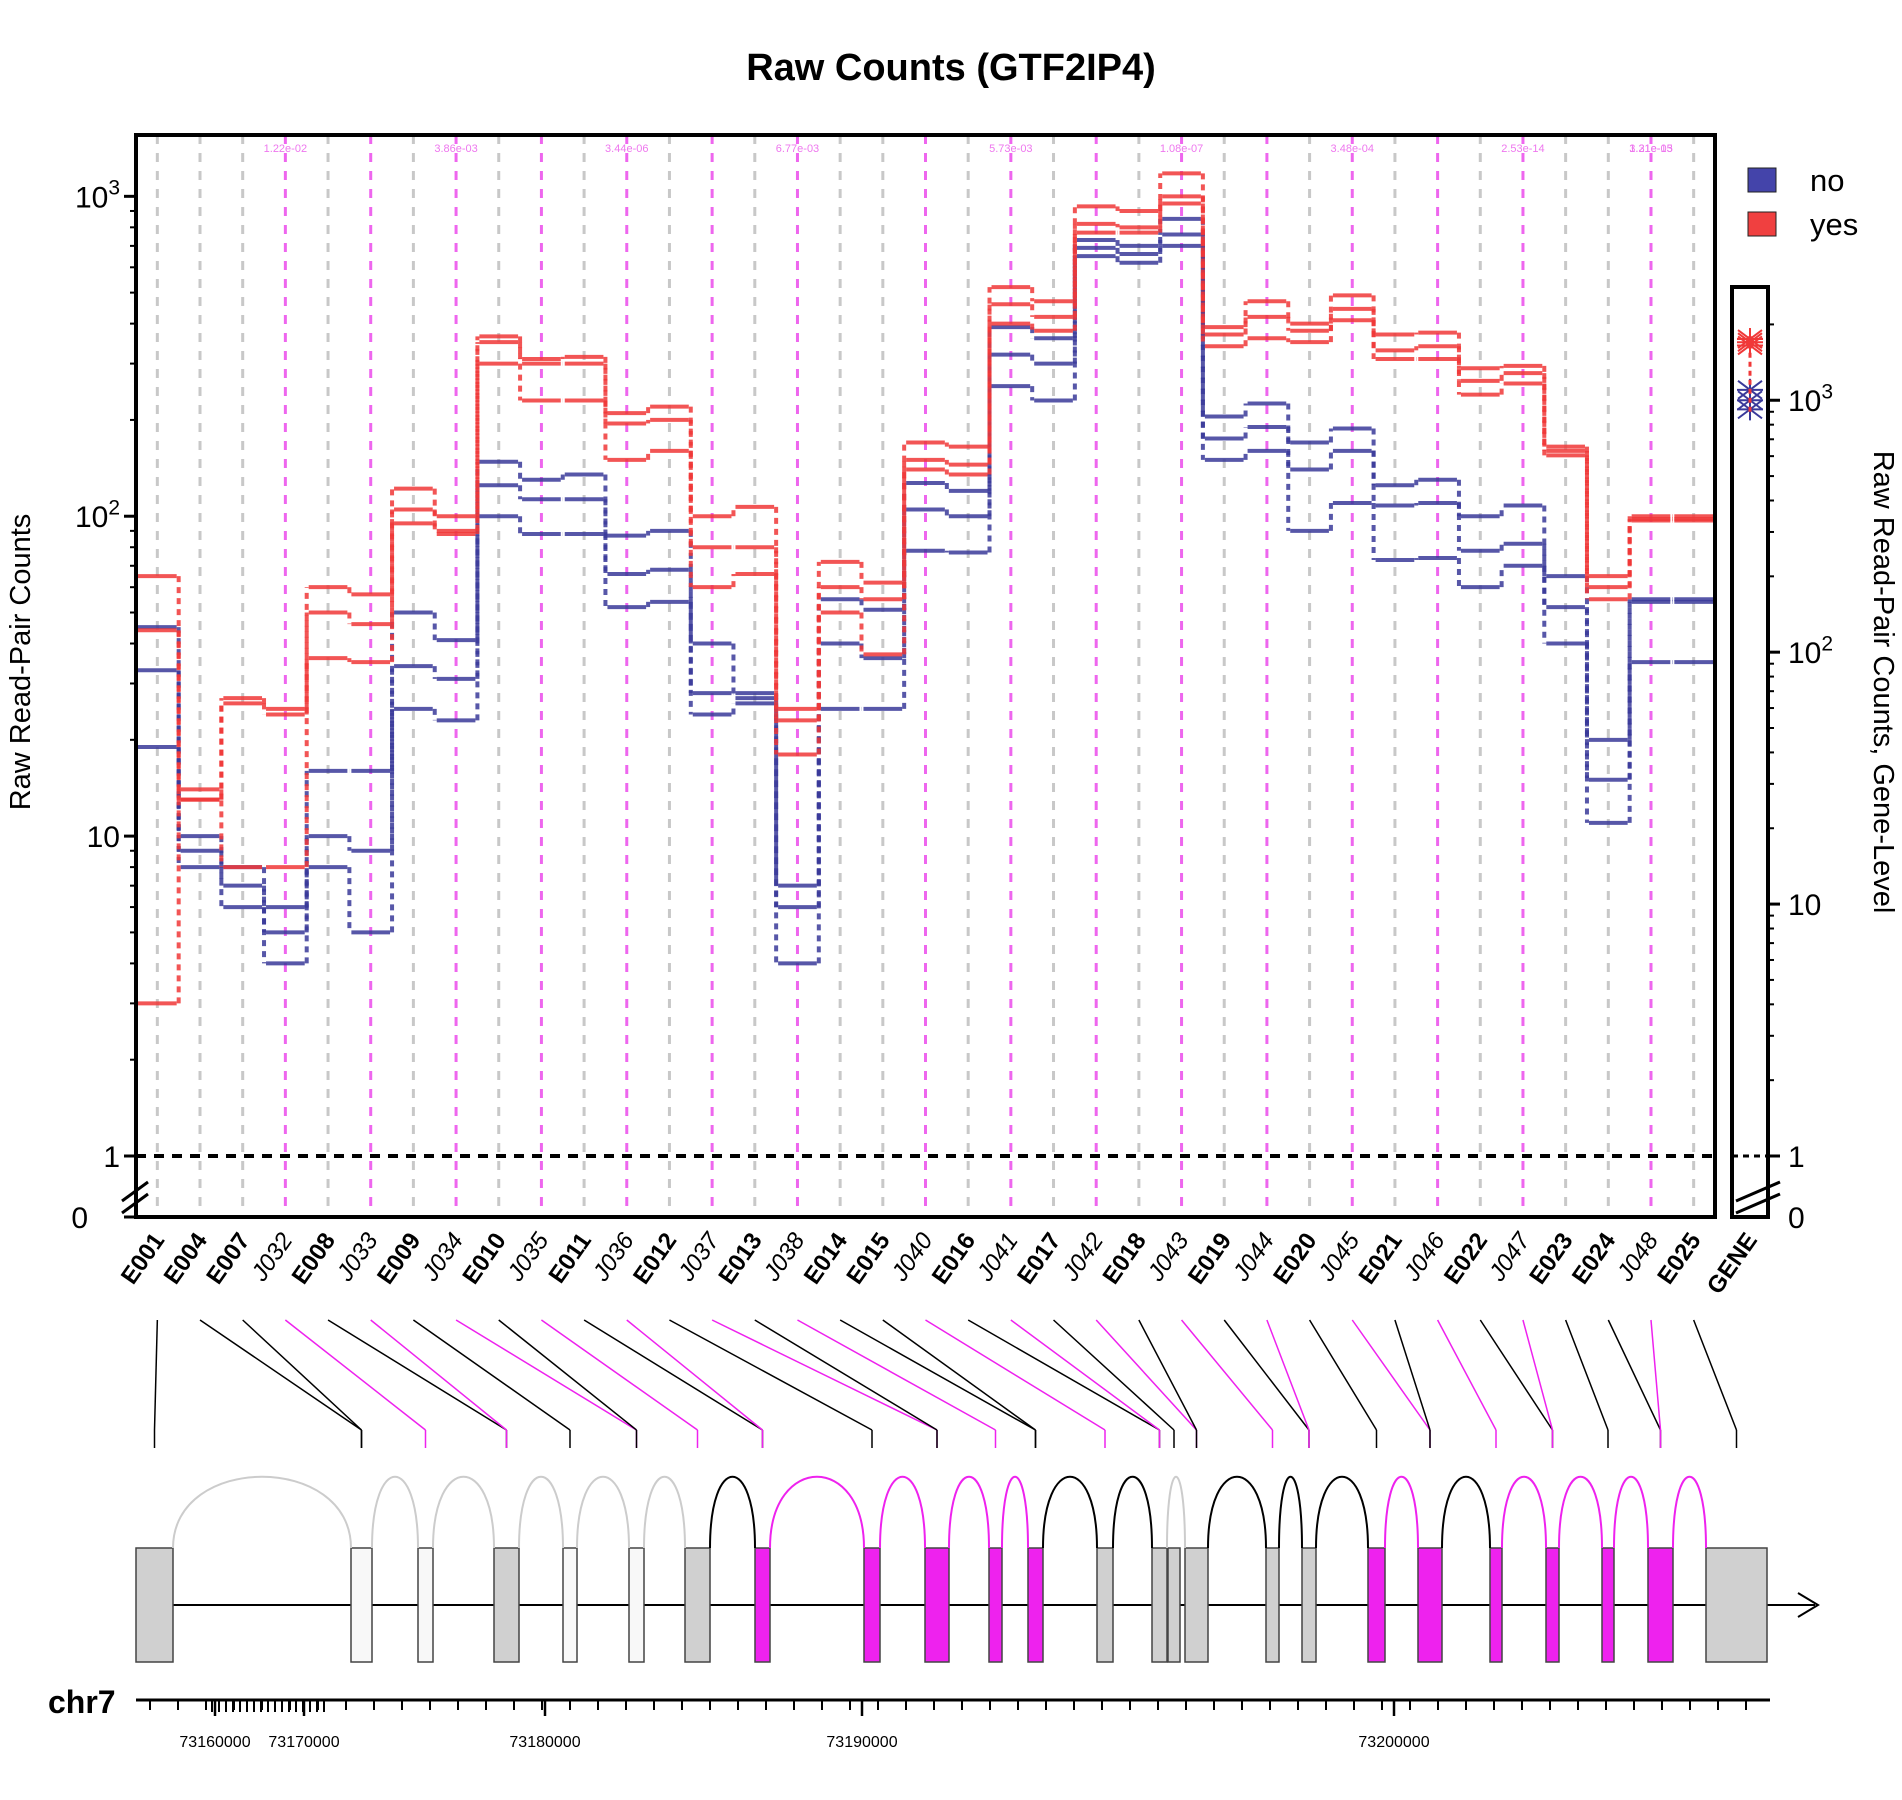 This screenshot has width=1902, height=1800. I want to click on junction-pvalue-label: 1.22e-02, so click(285, 149).